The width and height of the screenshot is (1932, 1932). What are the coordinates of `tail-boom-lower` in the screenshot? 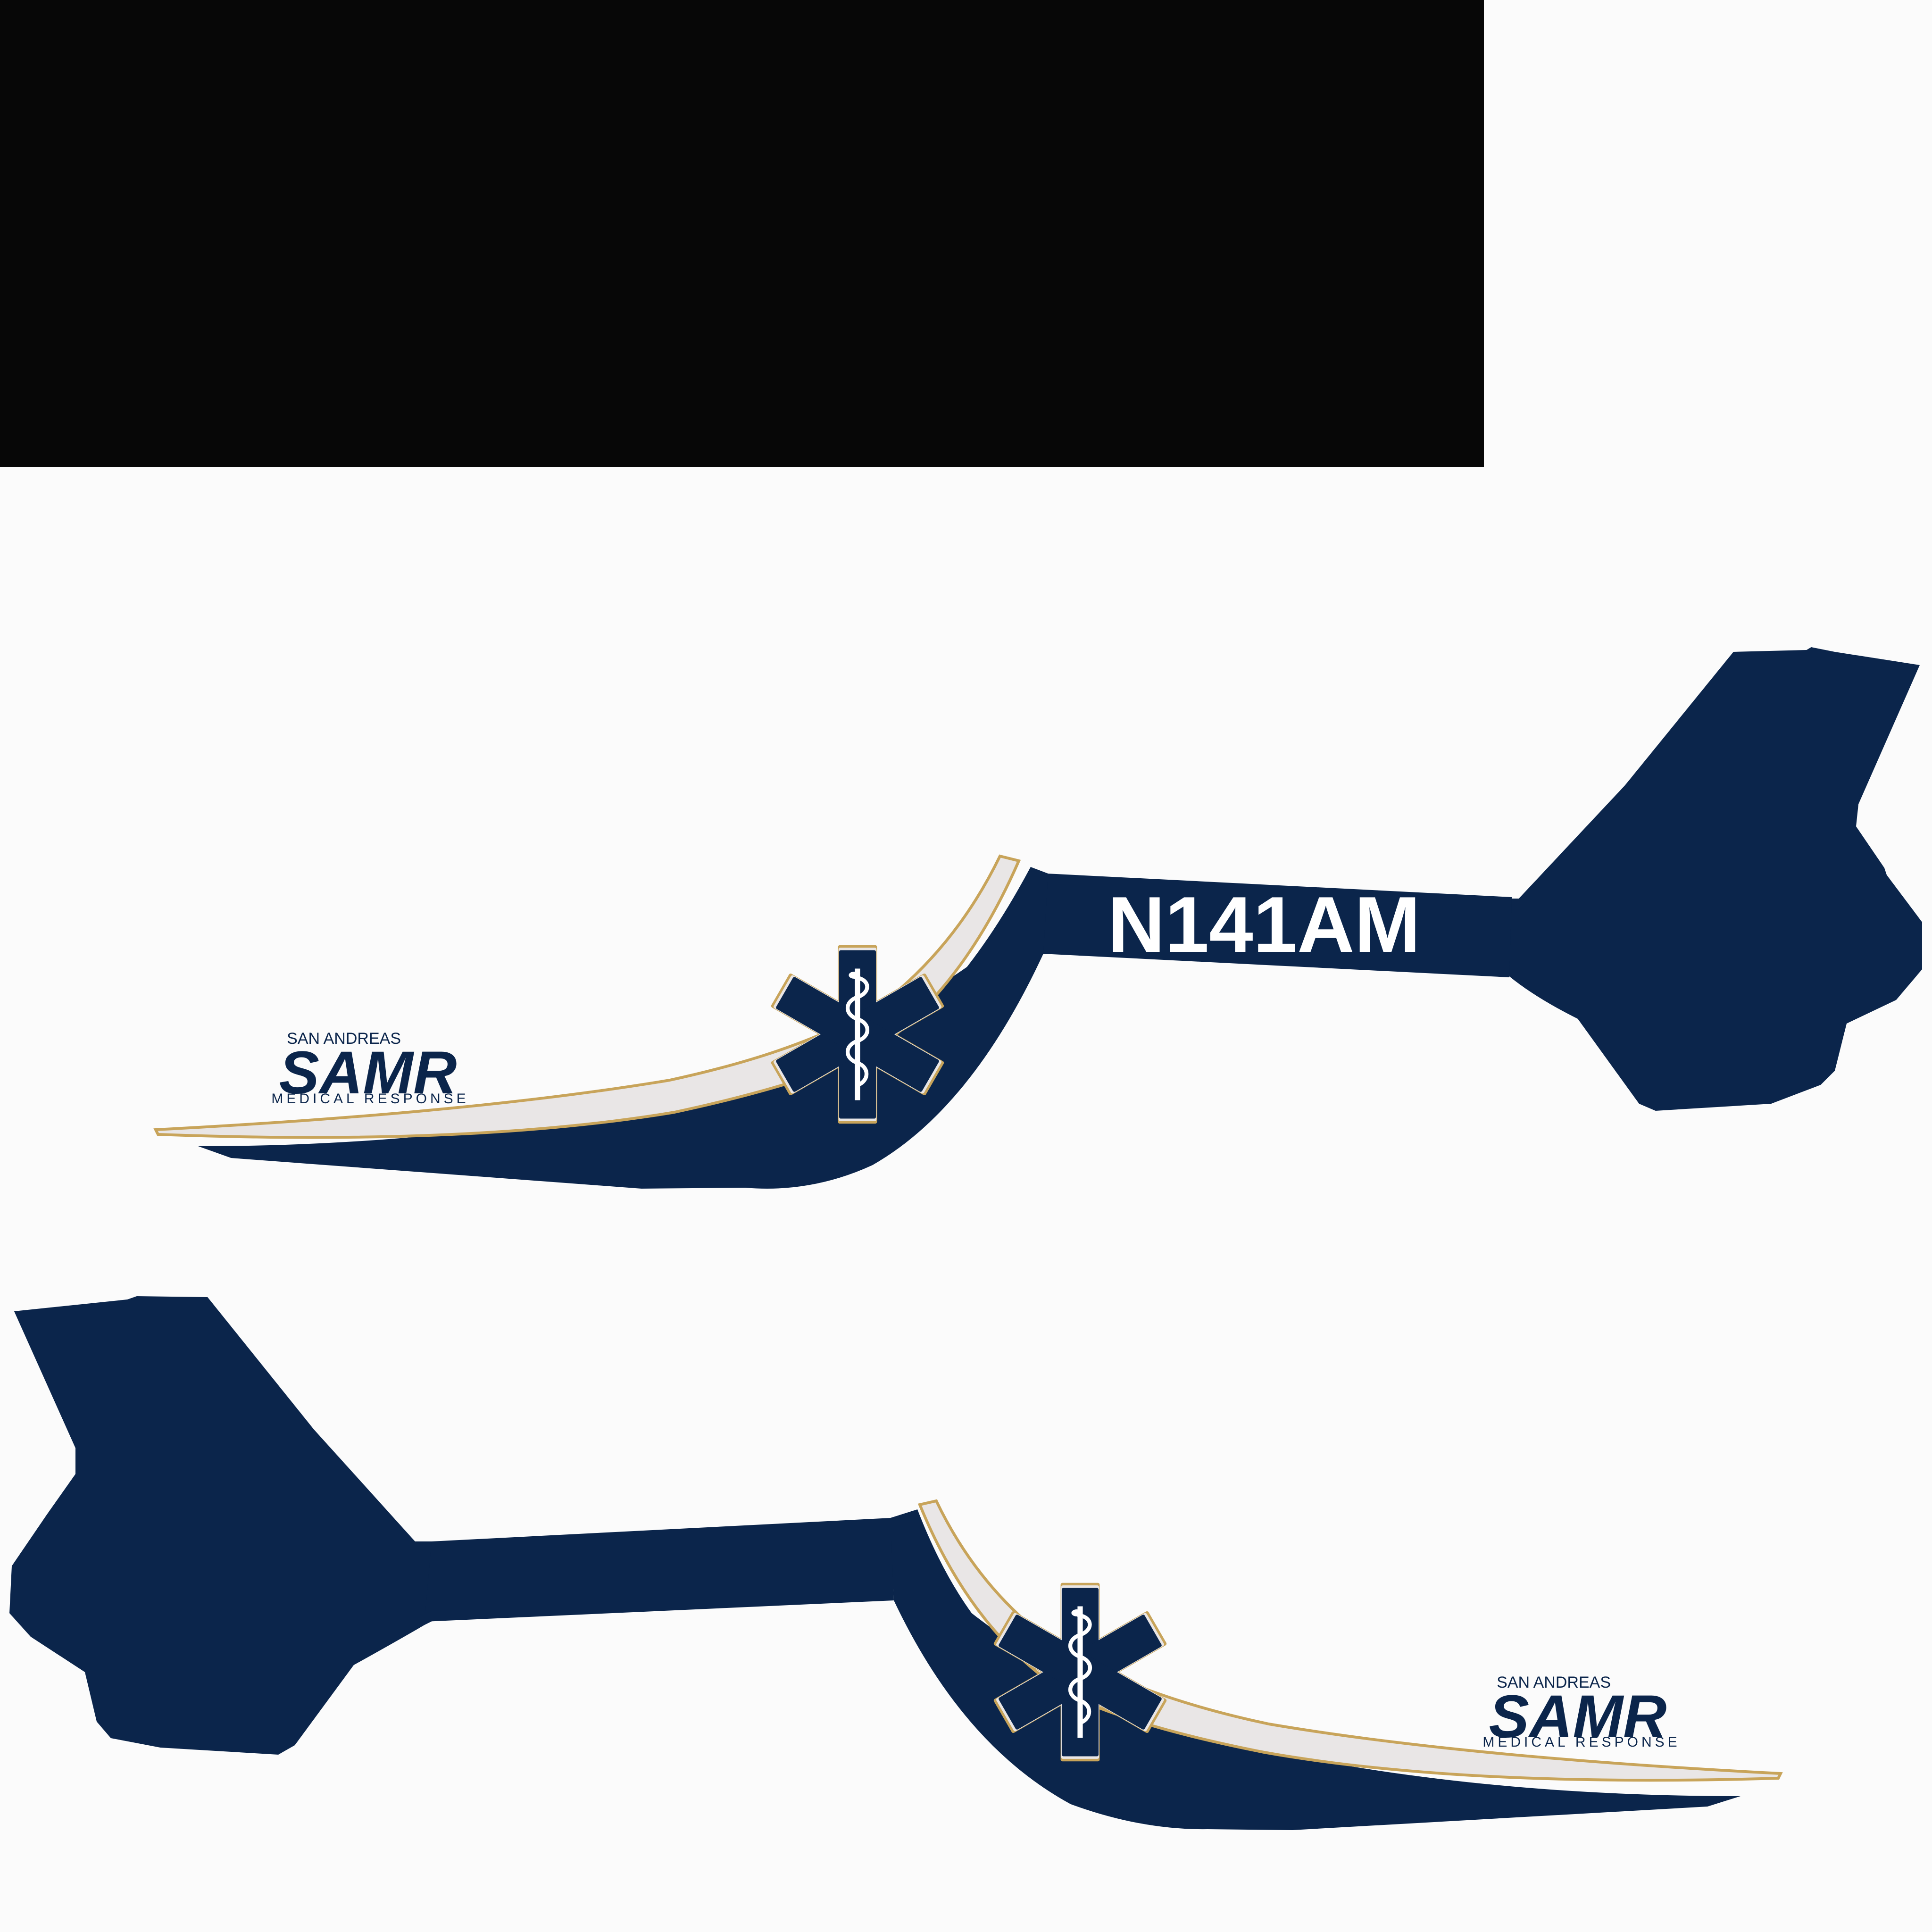 It's located at (659, 1570).